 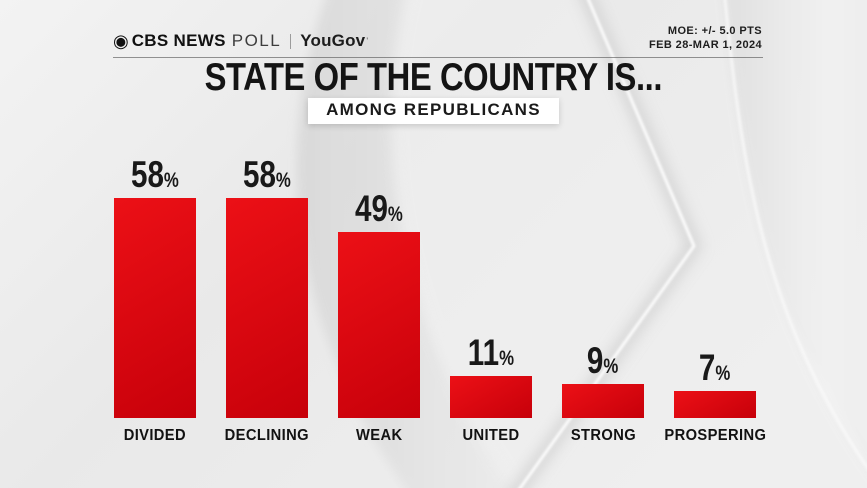 I want to click on bar-column: 49% WEAK, so click(x=379, y=316).